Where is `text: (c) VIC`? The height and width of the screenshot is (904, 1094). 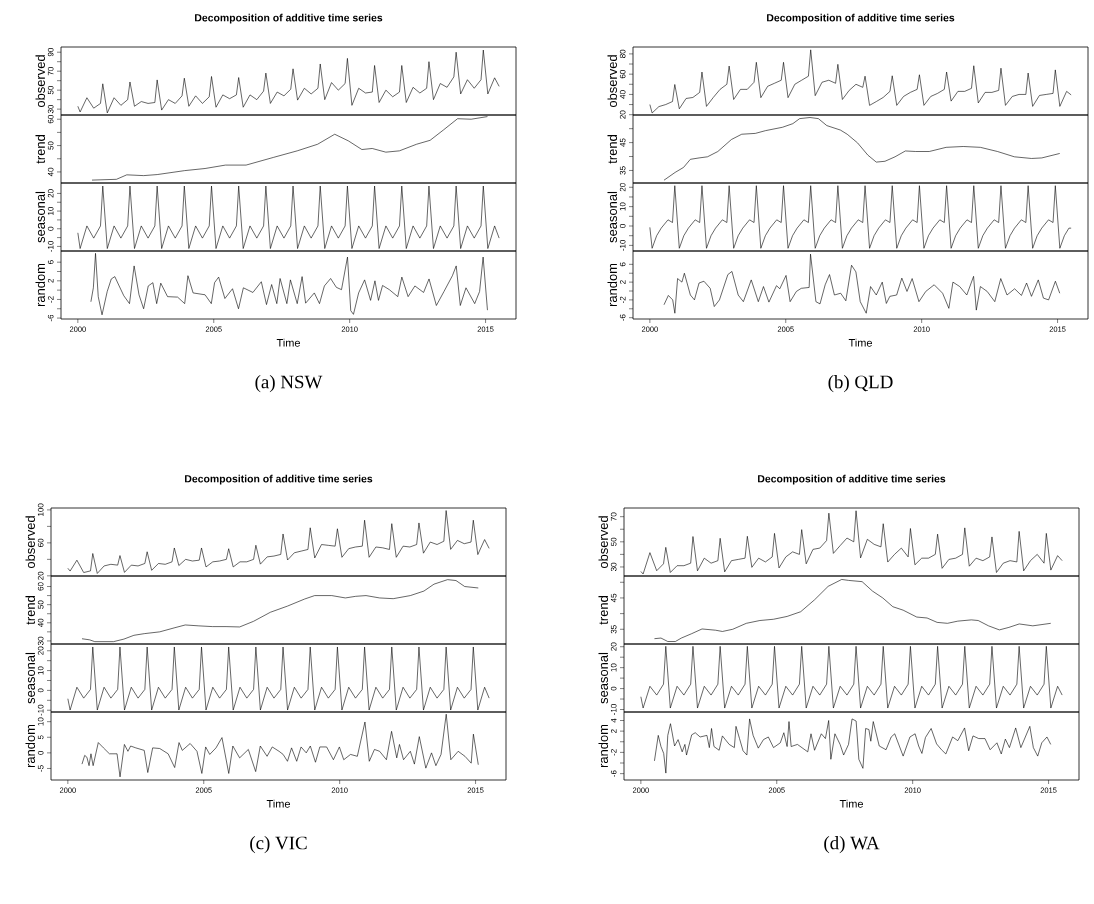 text: (c) VIC is located at coordinates (278, 845).